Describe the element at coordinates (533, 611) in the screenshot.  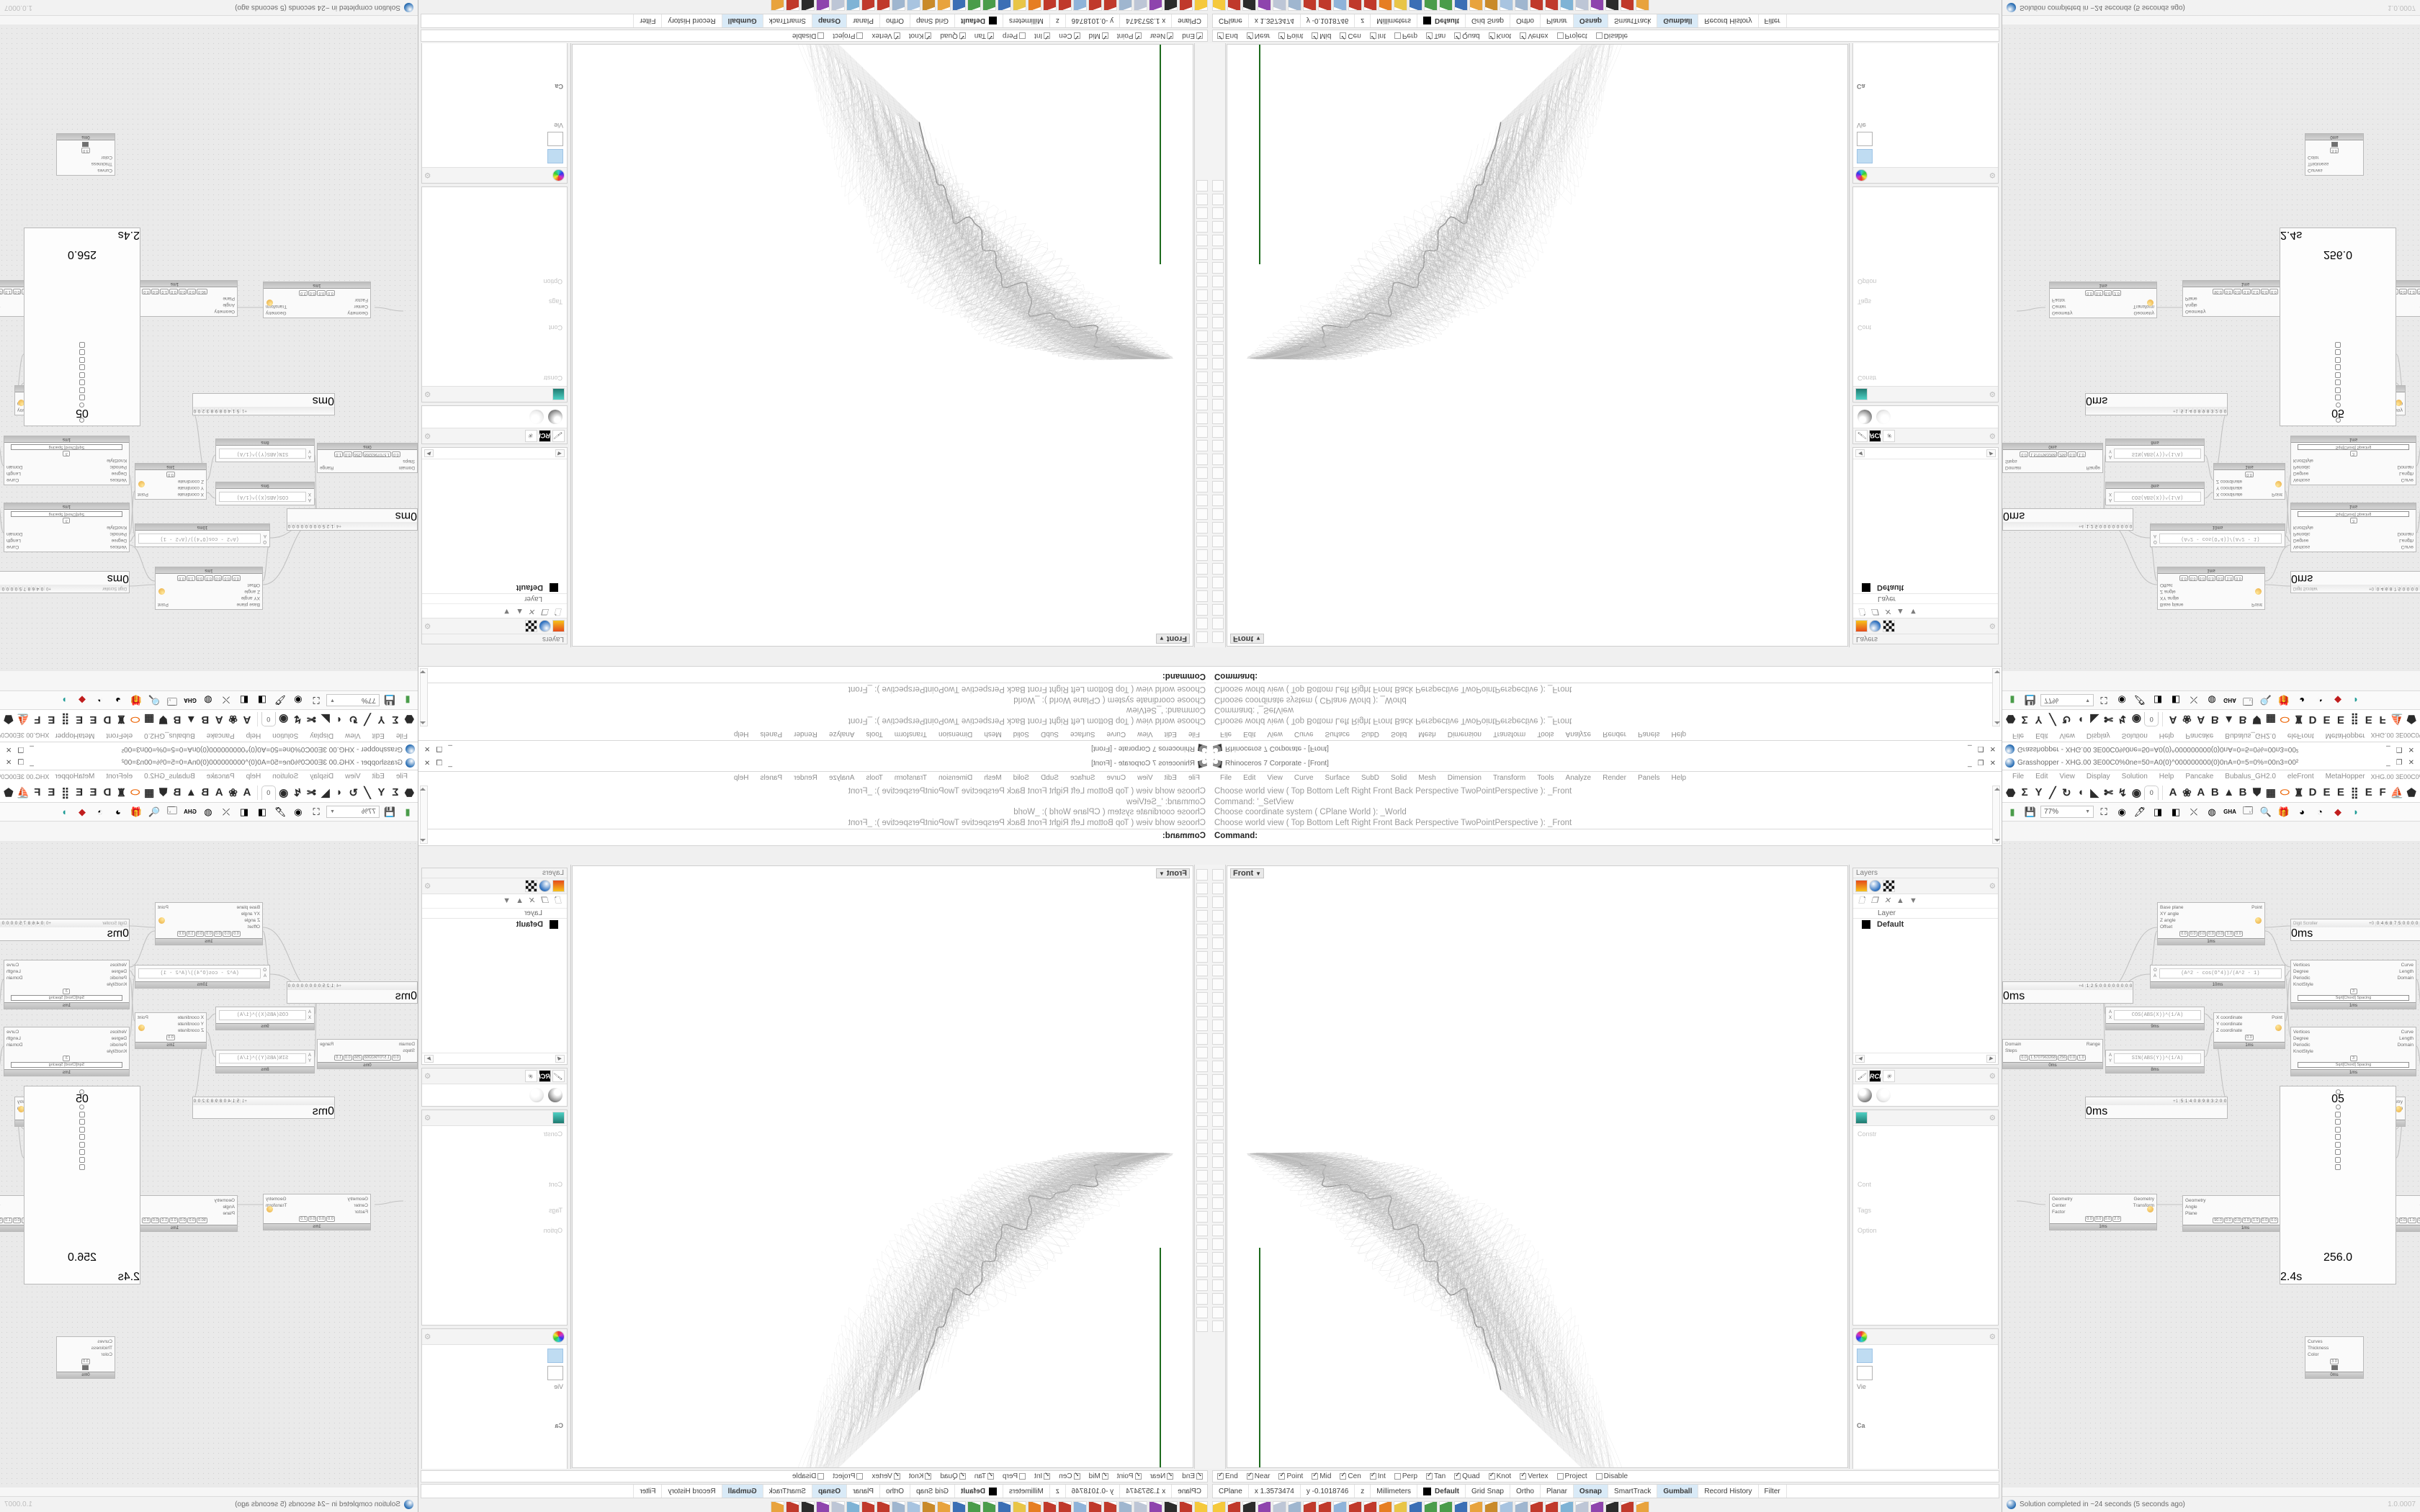
I see `delete-layer-icon: ✕` at that location.